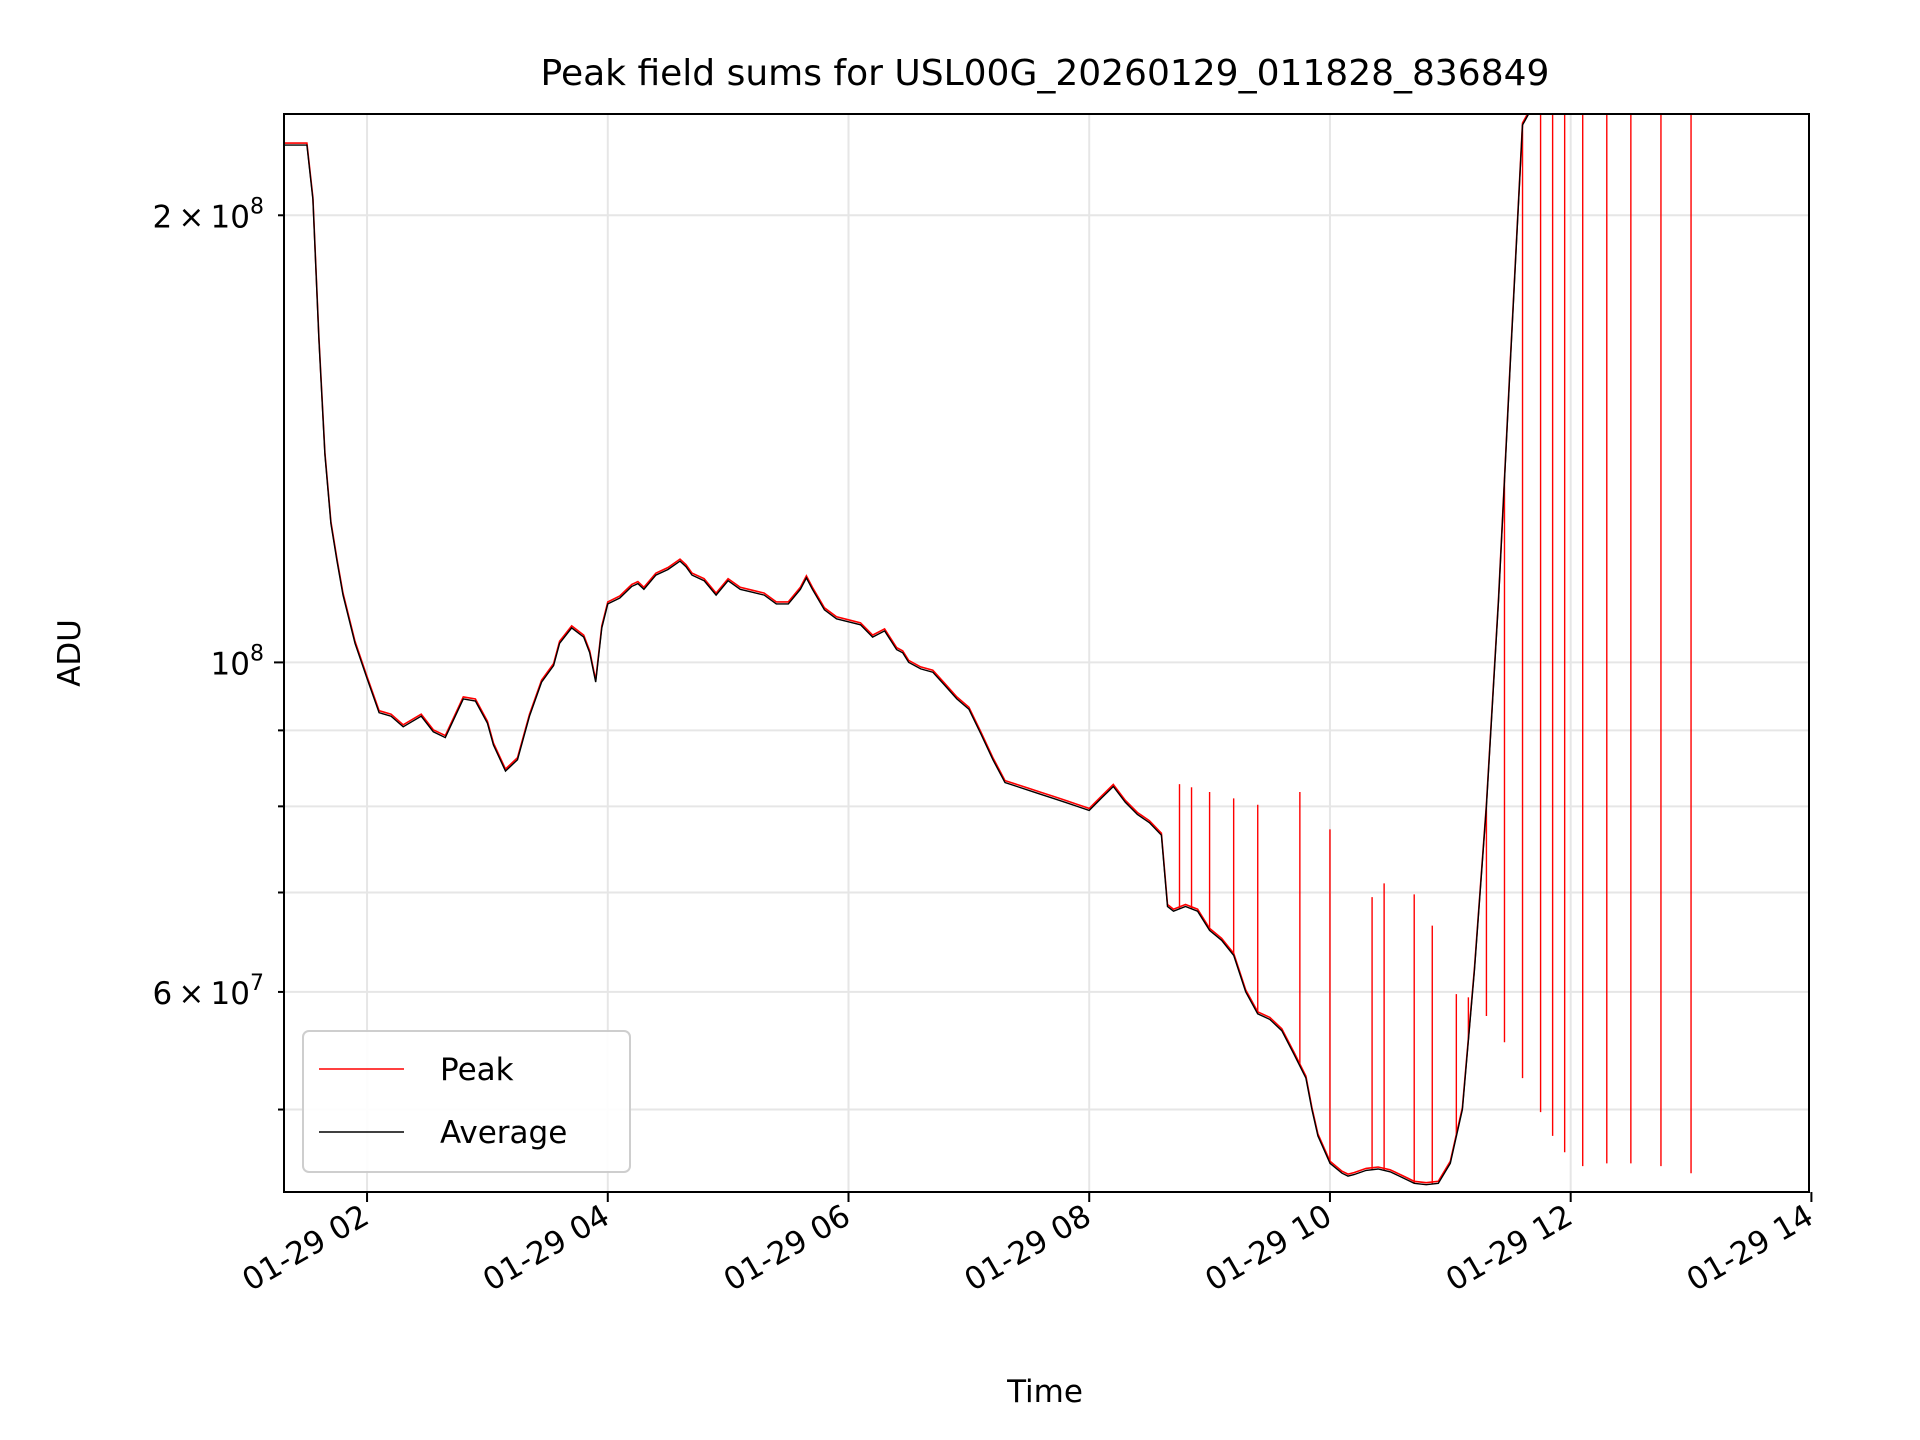 The image size is (1920, 1440). Describe the element at coordinates (208, 991) in the screenshot. I see `y-tick-label: 6 × 107` at that location.